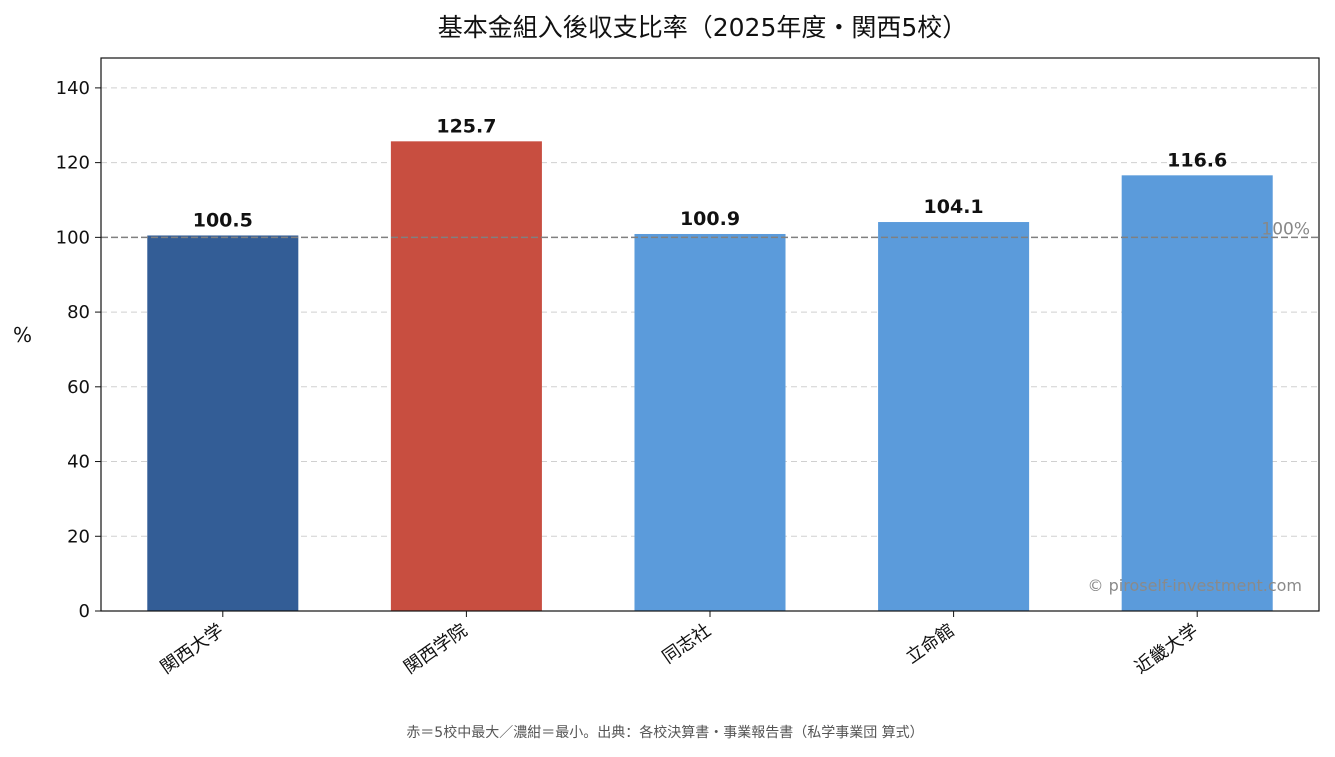  I want to click on value-labels: 100.5 125.7 100.9 104.1 116.6, so click(710, 173).